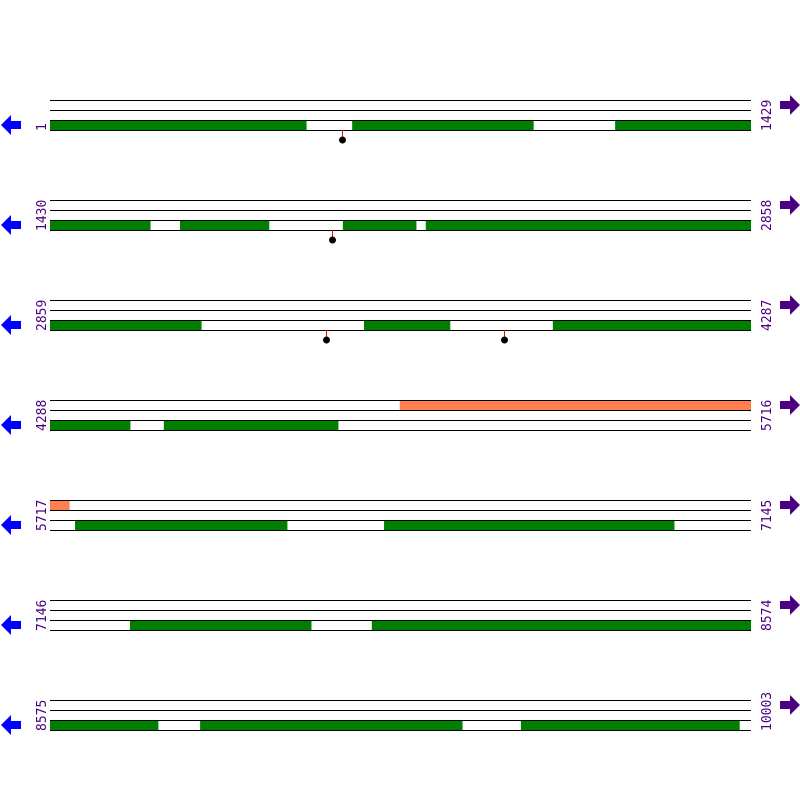 Image resolution: width=800 pixels, height=800 pixels. I want to click on map-row: 1 1429, so click(400, 119).